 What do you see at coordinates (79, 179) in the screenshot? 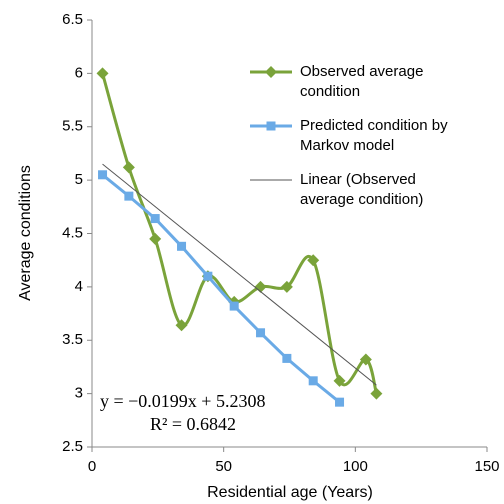
I see `y-tick-label: 5` at bounding box center [79, 179].